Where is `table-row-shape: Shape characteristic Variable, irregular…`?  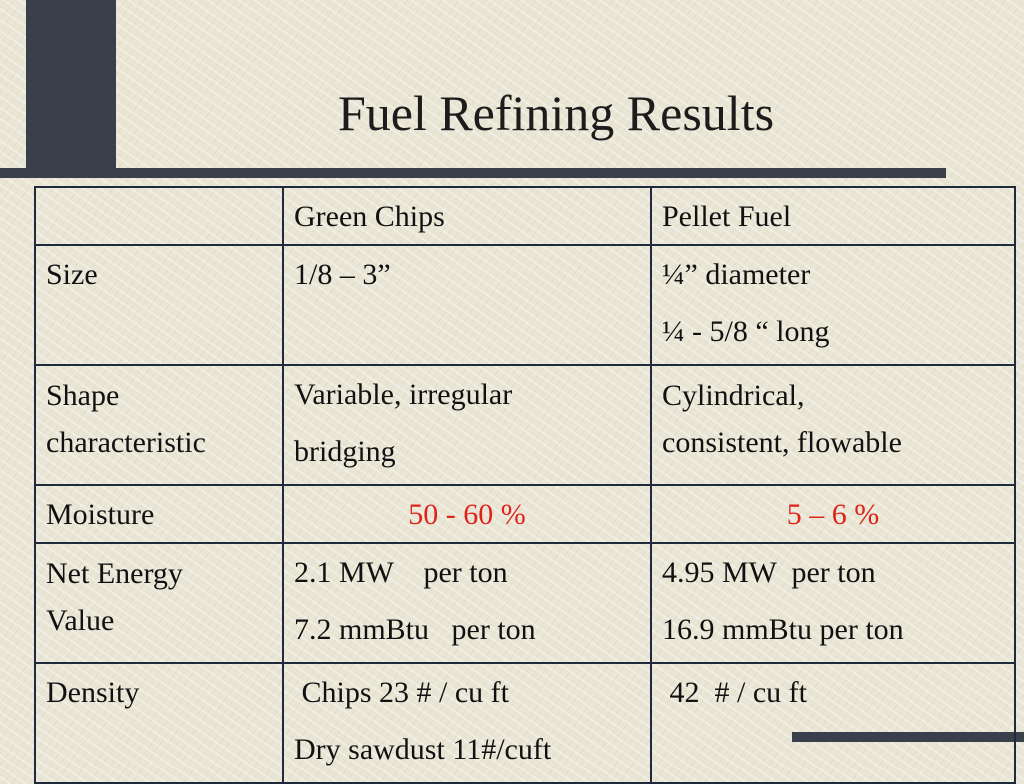 table-row-shape: Shape characteristic Variable, irregular… is located at coordinates (525, 425).